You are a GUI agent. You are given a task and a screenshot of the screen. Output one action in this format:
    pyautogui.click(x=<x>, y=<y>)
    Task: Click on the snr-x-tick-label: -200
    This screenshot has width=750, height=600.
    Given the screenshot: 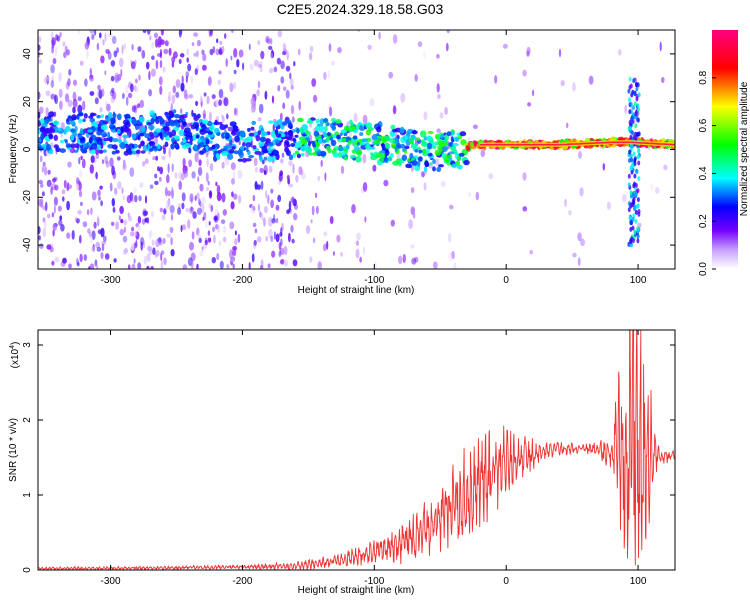 What is the action you would take?
    pyautogui.click(x=242, y=581)
    